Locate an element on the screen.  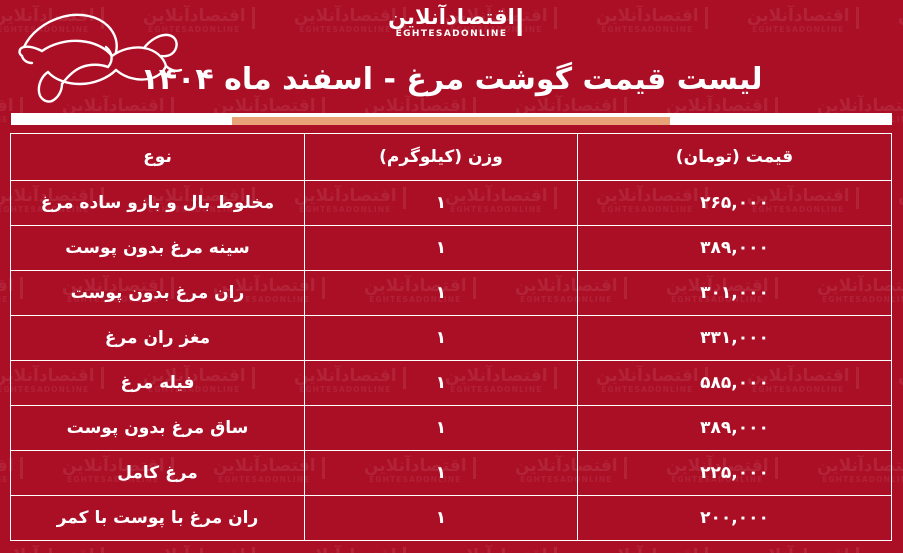
table-row: ۵۸۵,۰۰۰ ۱ فیله مرغ is located at coordinates (451, 383).